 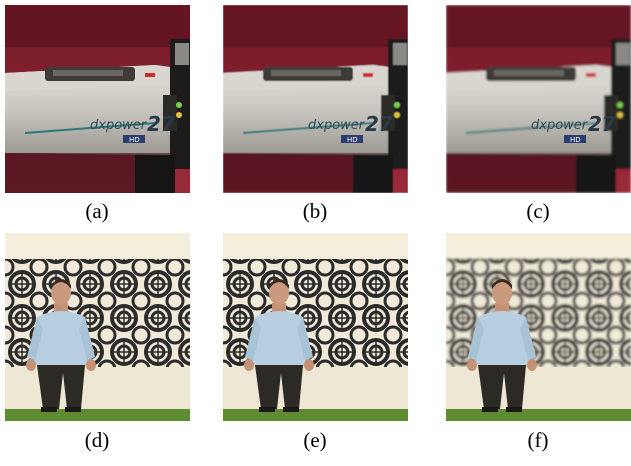 I want to click on panel-c-caption: (c), so click(x=538, y=211).